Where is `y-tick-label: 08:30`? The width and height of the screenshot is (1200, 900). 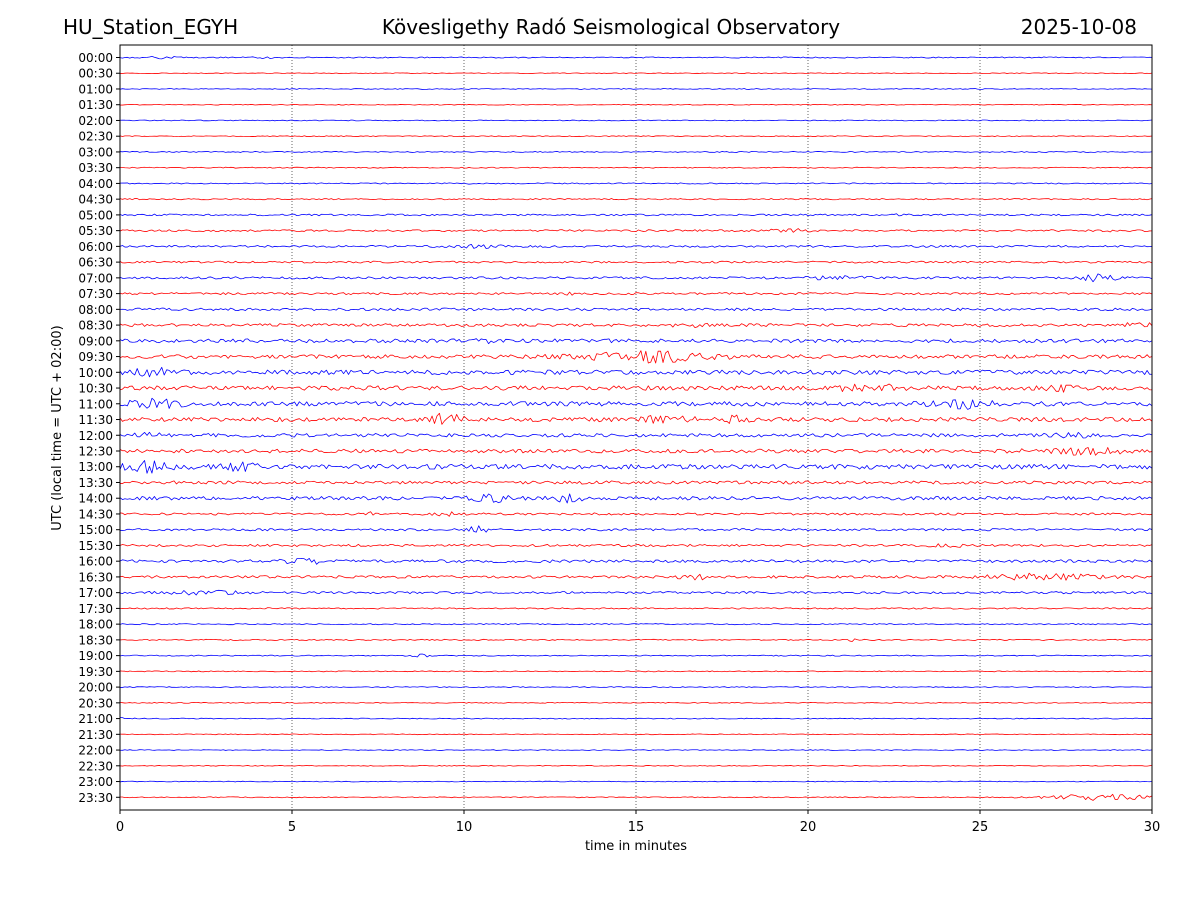 y-tick-label: 08:30 is located at coordinates (95, 326).